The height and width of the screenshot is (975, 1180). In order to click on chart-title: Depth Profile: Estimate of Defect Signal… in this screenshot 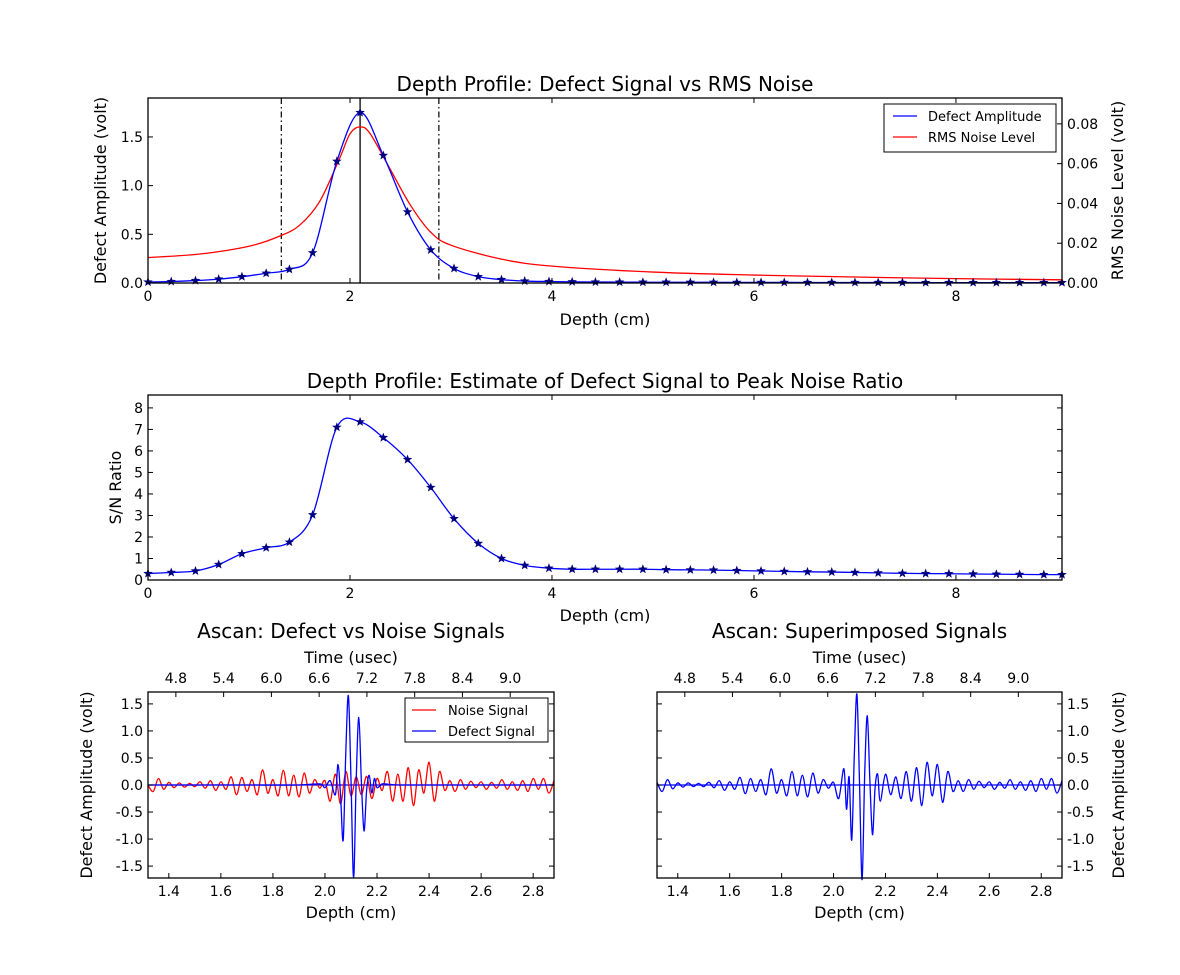, I will do `click(605, 381)`.